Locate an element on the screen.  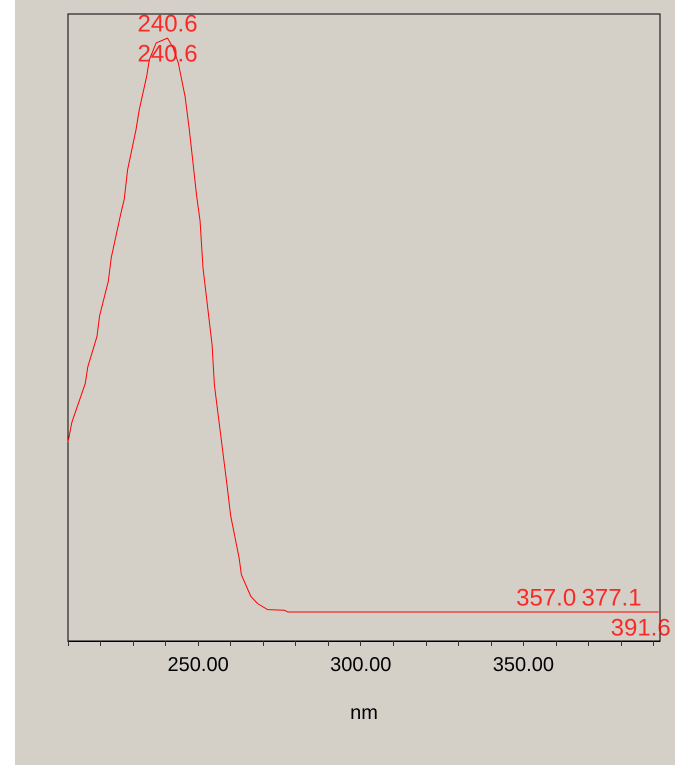
x-axis-title: nm is located at coordinates (364, 713).